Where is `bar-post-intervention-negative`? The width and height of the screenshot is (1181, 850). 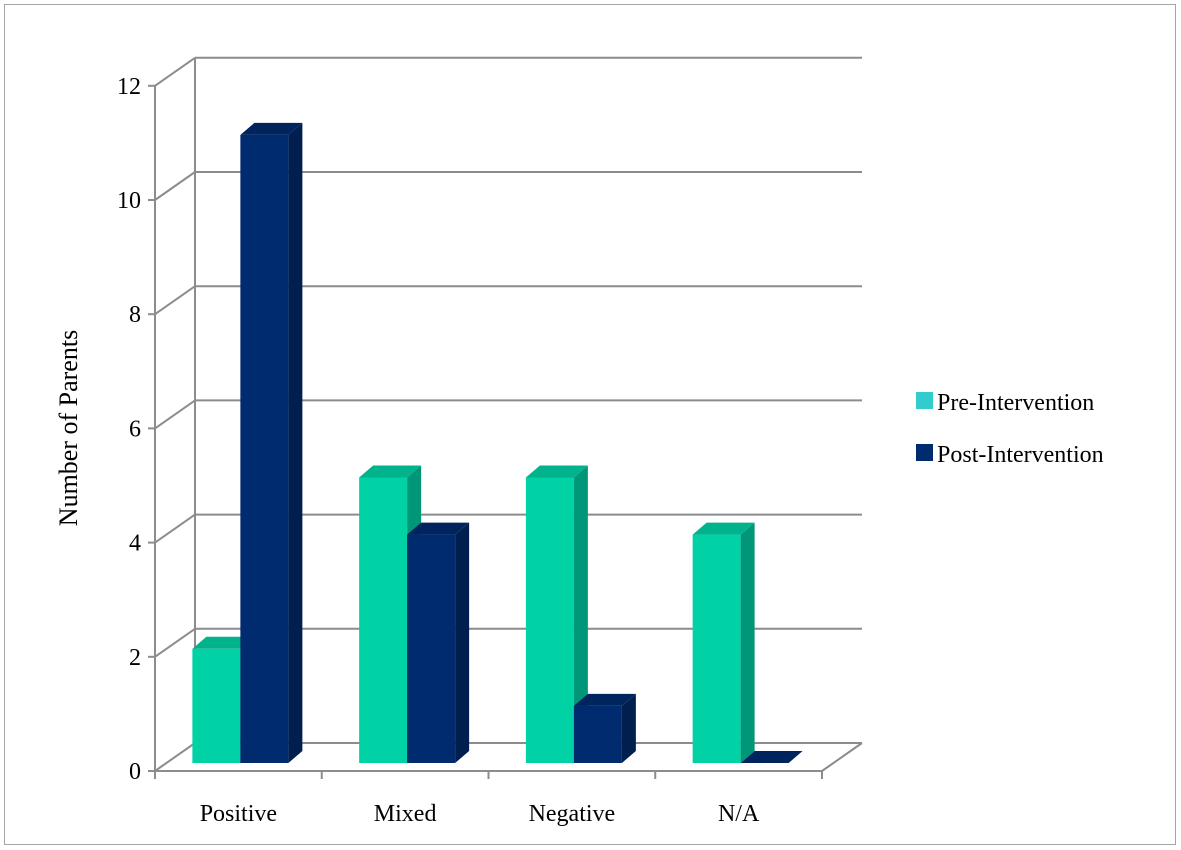
bar-post-intervention-negative is located at coordinates (604, 728).